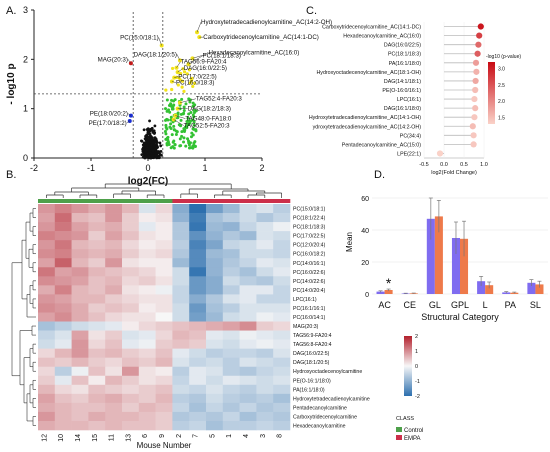 The height and width of the screenshot is (452, 550). I want to click on heatmap-column-label: 11, so click(112, 437).